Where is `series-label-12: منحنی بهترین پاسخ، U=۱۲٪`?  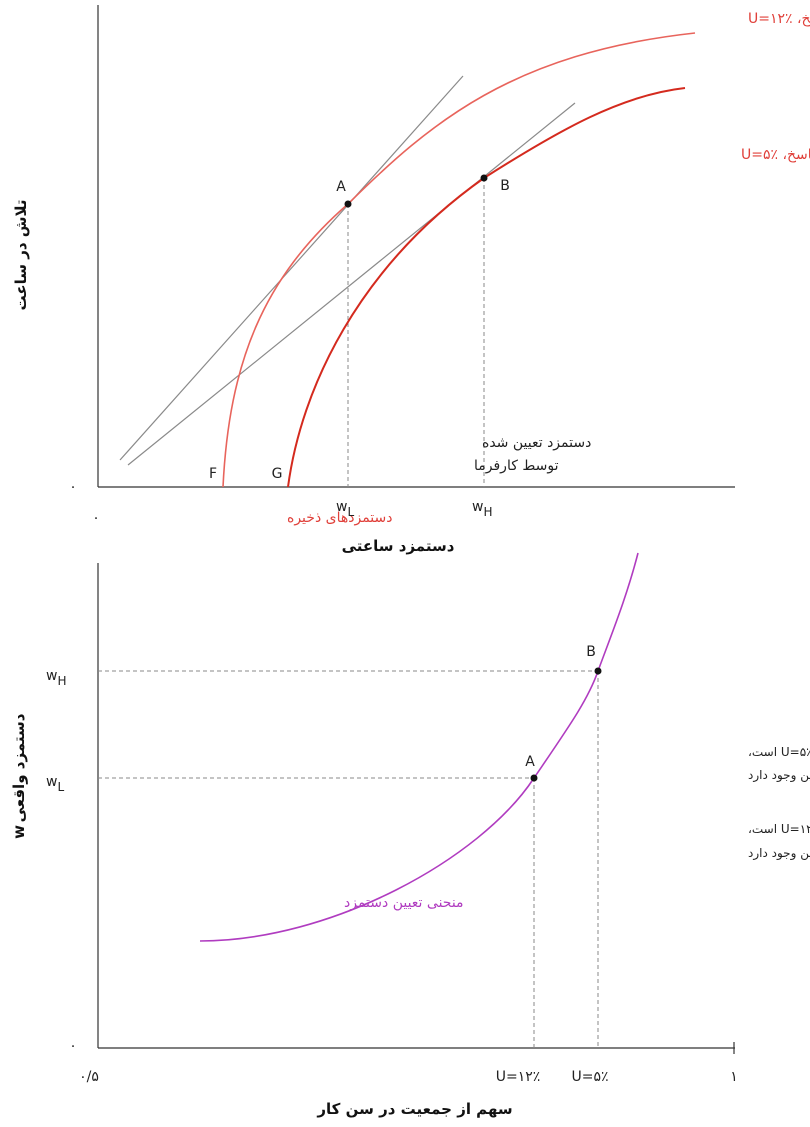
series-label-12: منحنی بهترین پاسخ، U=۱۲٪ is located at coordinates (779, 19).